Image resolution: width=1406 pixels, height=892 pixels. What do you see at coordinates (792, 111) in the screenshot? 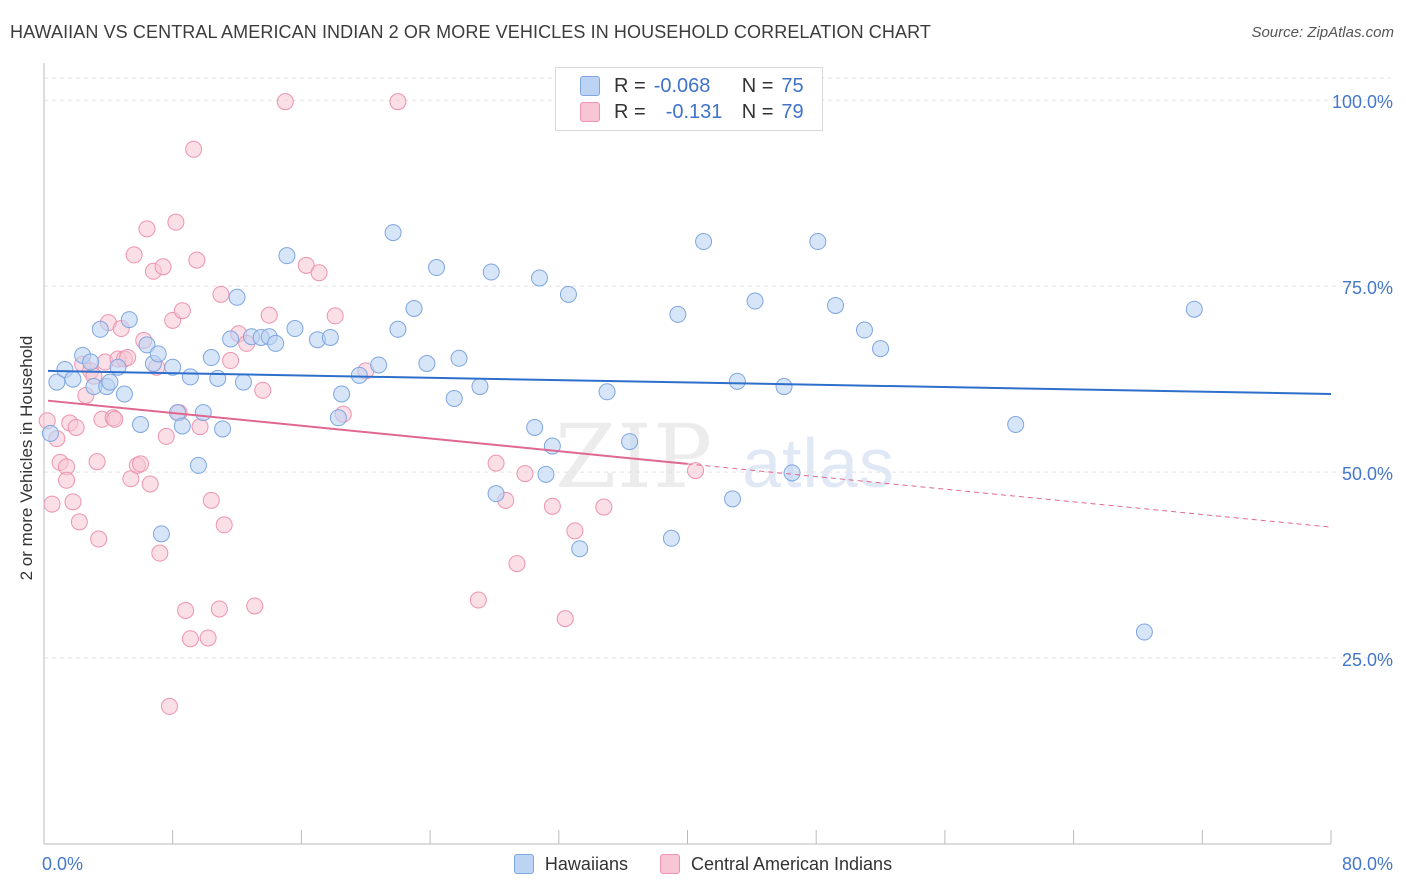
I see `legend-n-value-central-american-indians: 79` at bounding box center [792, 111].